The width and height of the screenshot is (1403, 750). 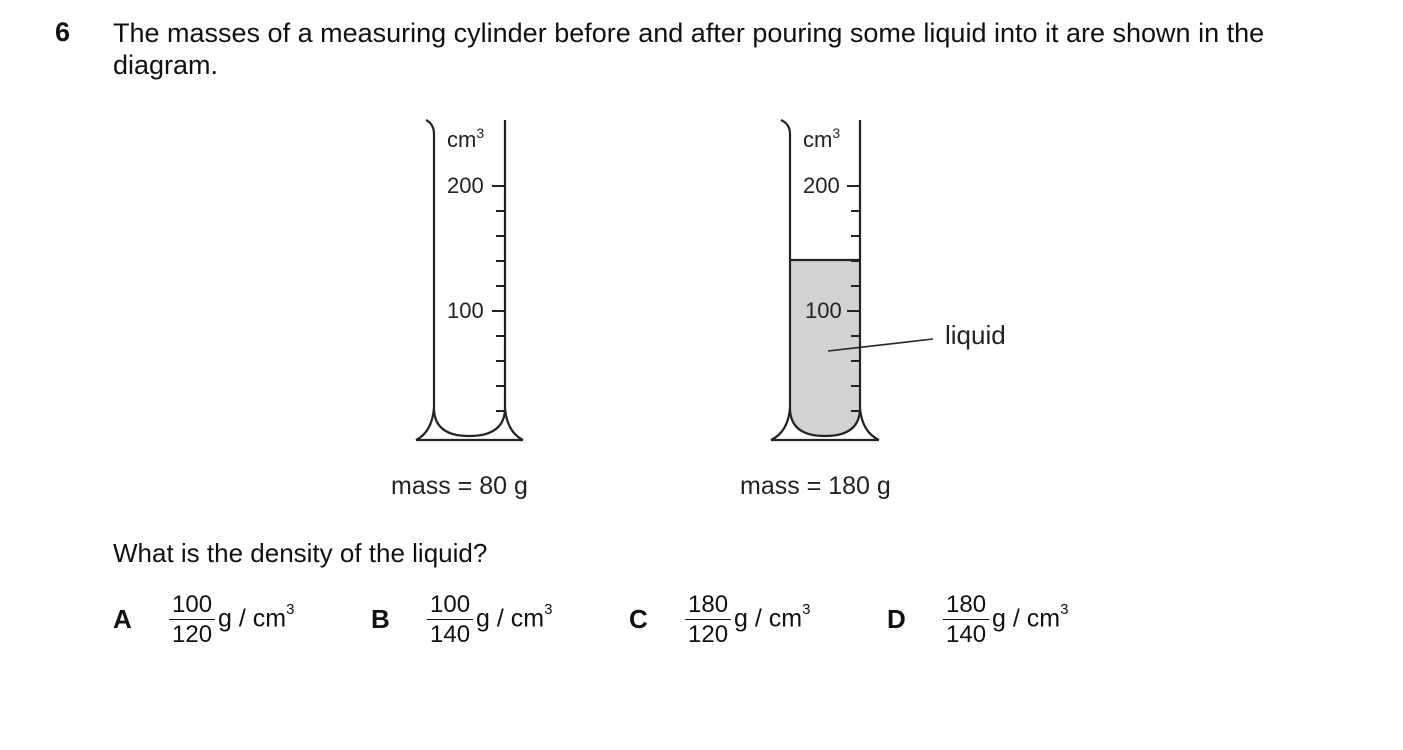 What do you see at coordinates (465, 185) in the screenshot?
I see `empty-scale-200: 200` at bounding box center [465, 185].